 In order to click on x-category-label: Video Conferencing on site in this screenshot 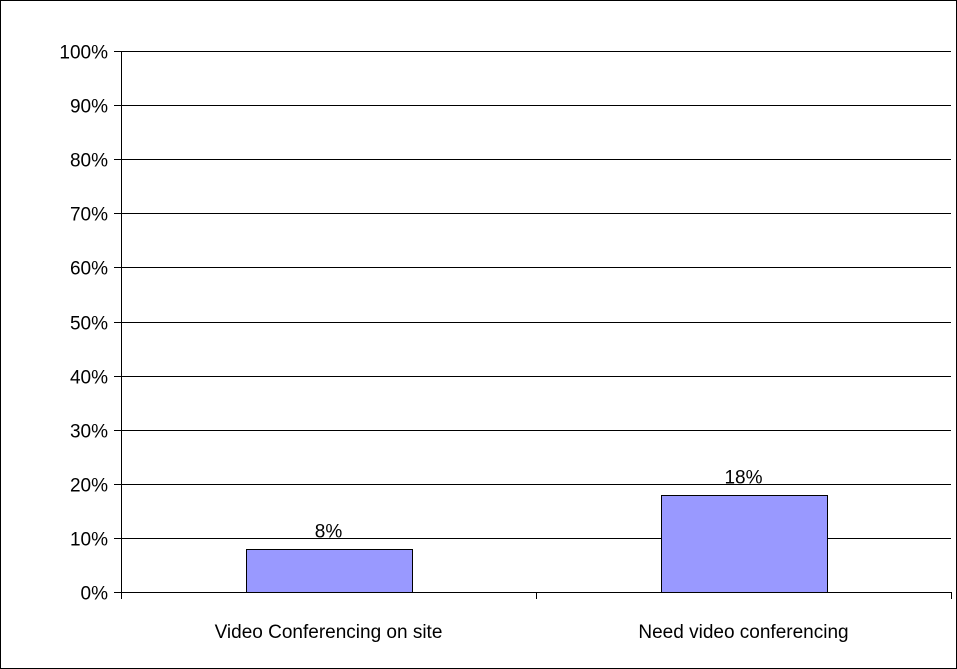, I will do `click(329, 632)`.